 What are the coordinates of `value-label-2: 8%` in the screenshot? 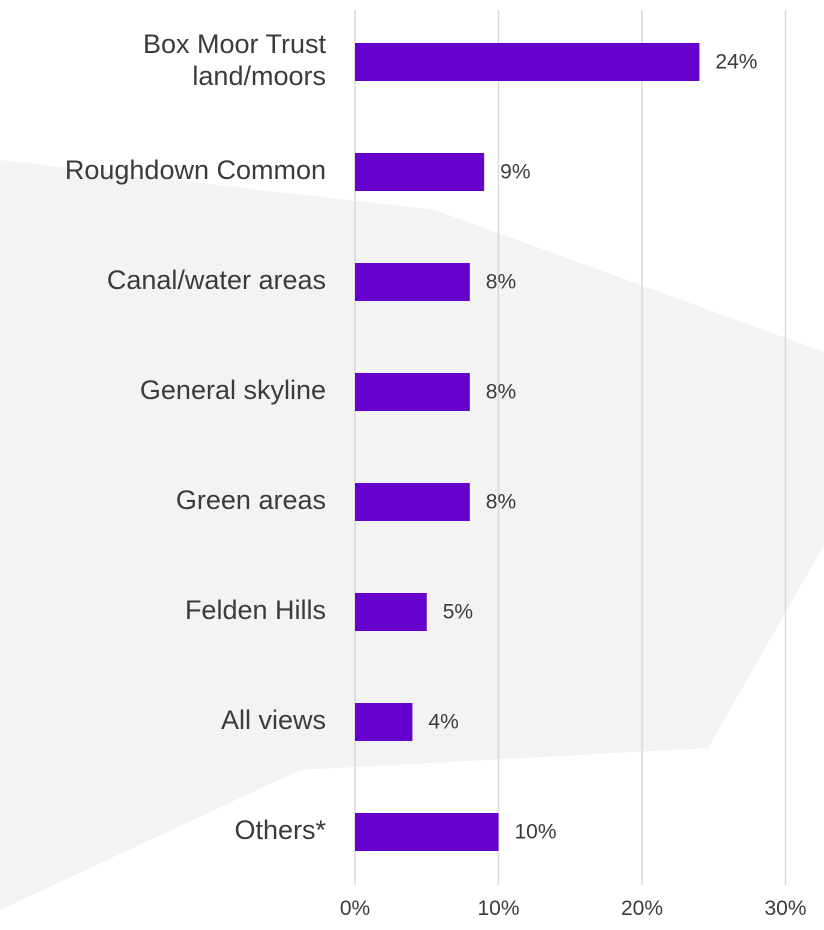 It's located at (501, 282).